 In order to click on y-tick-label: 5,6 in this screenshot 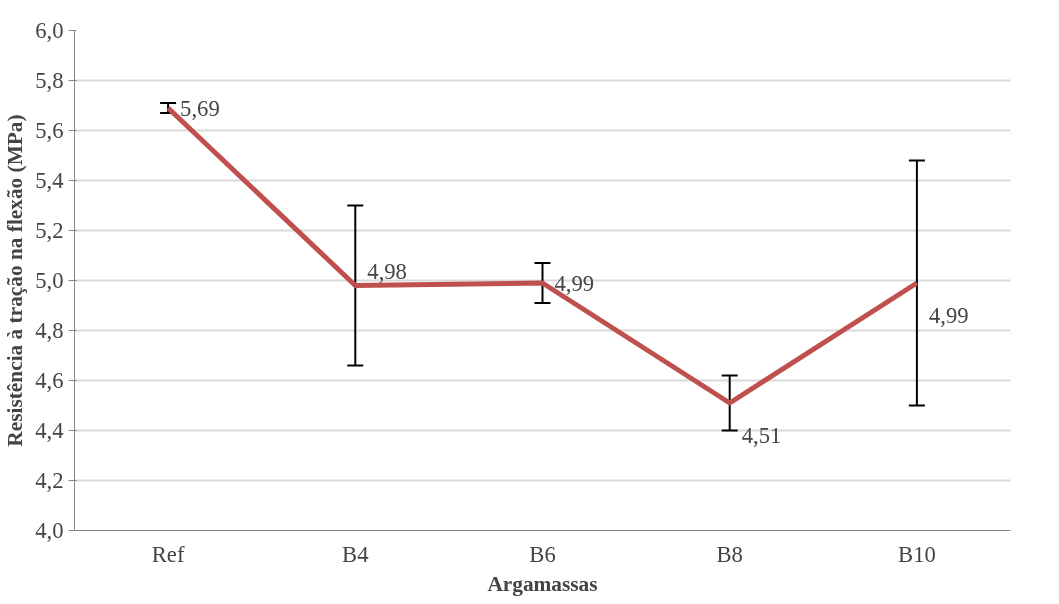, I will do `click(49, 130)`.